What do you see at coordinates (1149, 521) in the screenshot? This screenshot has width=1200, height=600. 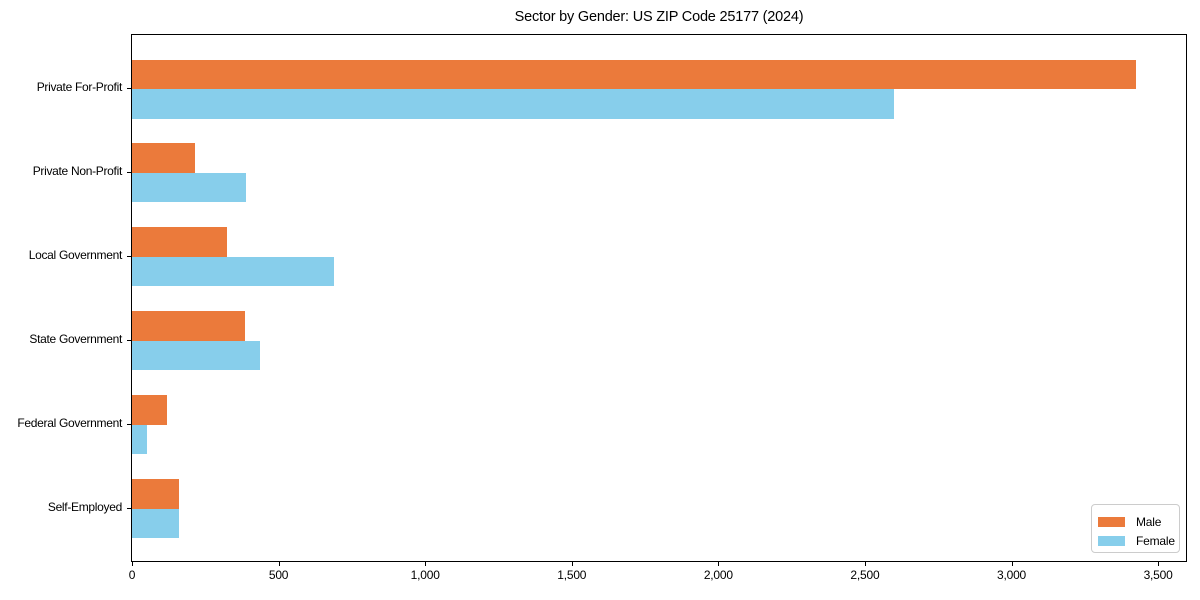 I see `legend-label-male: Male` at bounding box center [1149, 521].